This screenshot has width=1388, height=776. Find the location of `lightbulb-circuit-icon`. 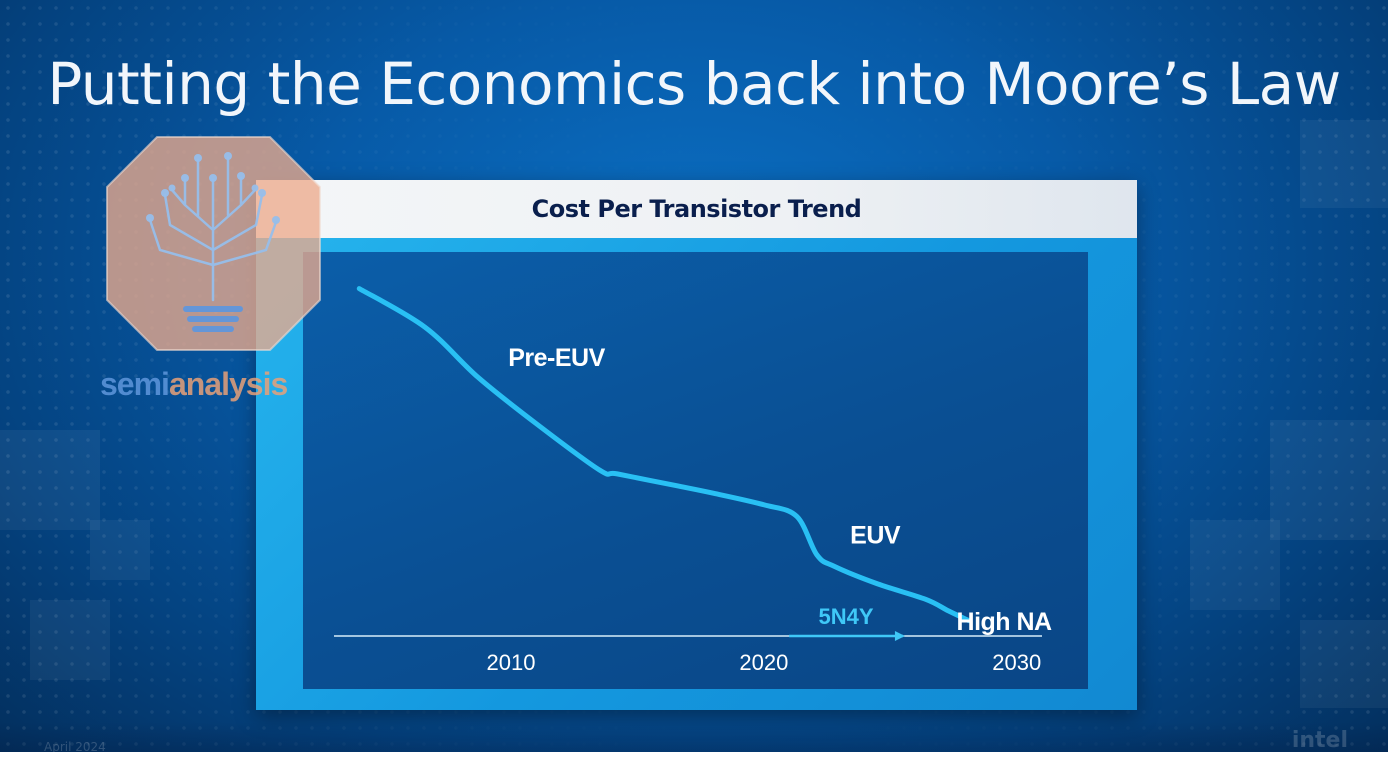

lightbulb-circuit-icon is located at coordinates (213, 243).